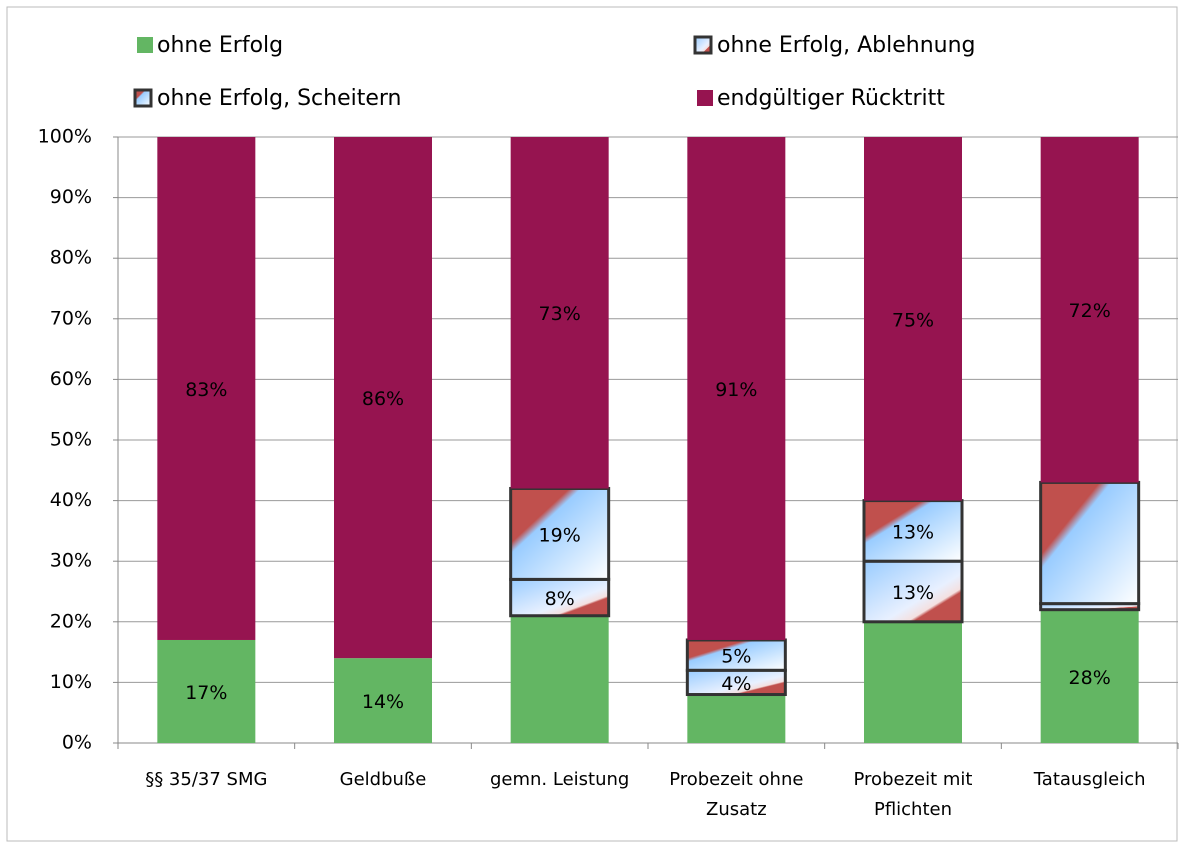 This screenshot has height=847, width=1183. I want to click on data-label: 28%, so click(1090, 678).